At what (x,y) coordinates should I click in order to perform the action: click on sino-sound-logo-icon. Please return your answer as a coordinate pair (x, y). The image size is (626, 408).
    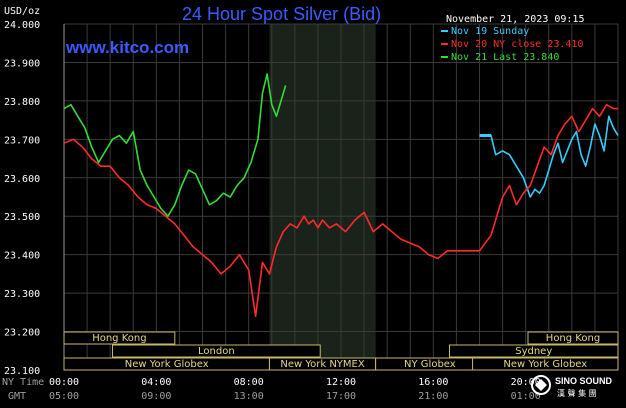
    Looking at the image, I should click on (541, 385).